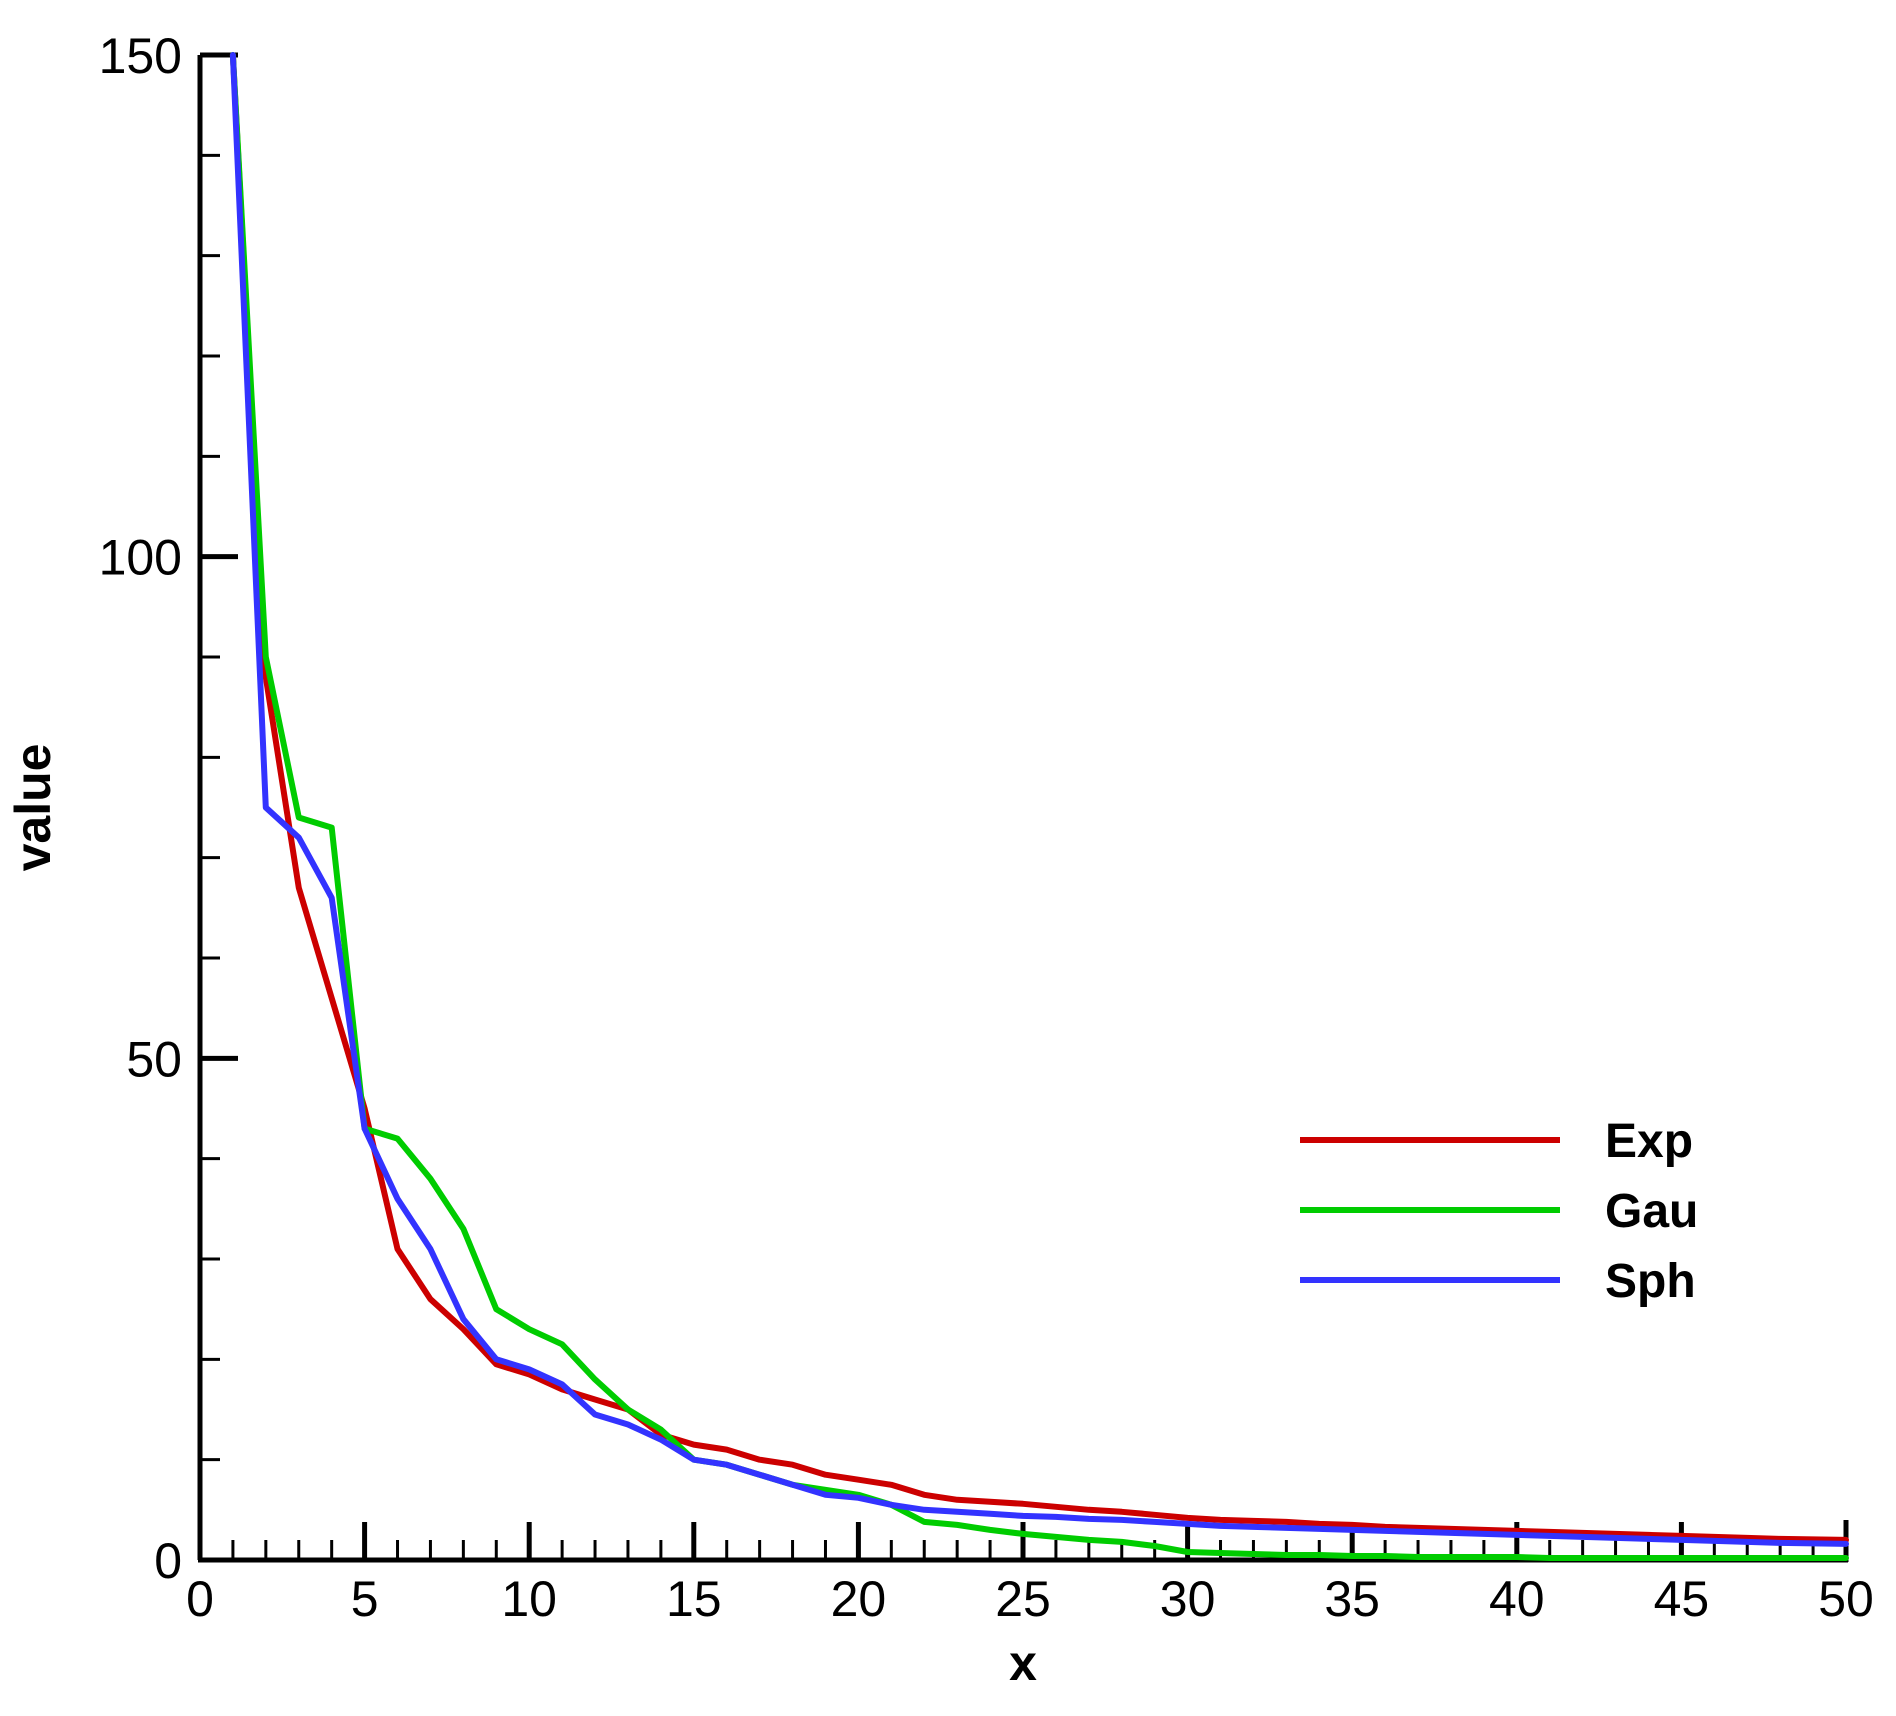  Describe the element at coordinates (140, 56) in the screenshot. I see `y-tick-label: 150` at that location.